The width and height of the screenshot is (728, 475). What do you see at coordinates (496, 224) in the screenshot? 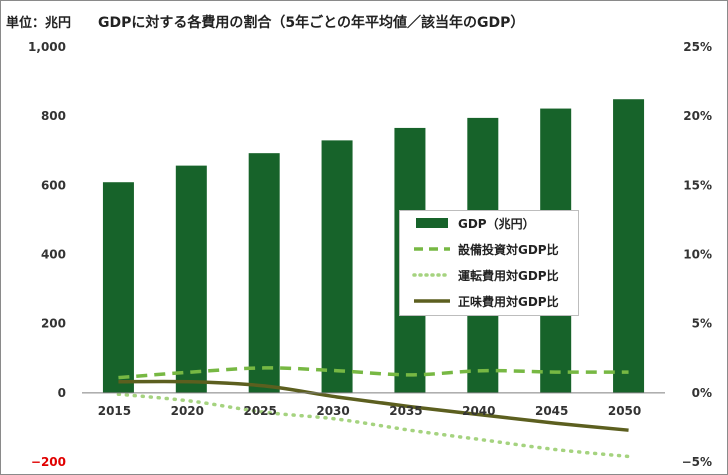
I see `legend-label-gdp: GDP（兆円）` at bounding box center [496, 224].